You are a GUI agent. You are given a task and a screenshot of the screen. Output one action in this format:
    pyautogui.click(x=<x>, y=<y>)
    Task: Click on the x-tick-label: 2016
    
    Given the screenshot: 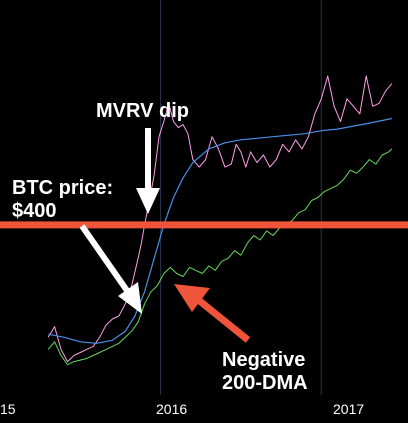 What is the action you would take?
    pyautogui.click(x=172, y=409)
    